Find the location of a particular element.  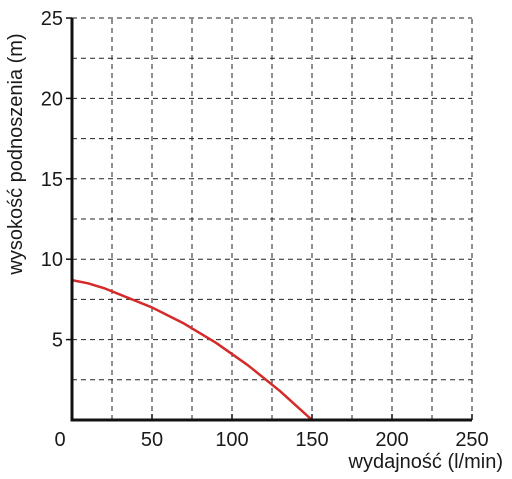

series-line is located at coordinates (192, 350).